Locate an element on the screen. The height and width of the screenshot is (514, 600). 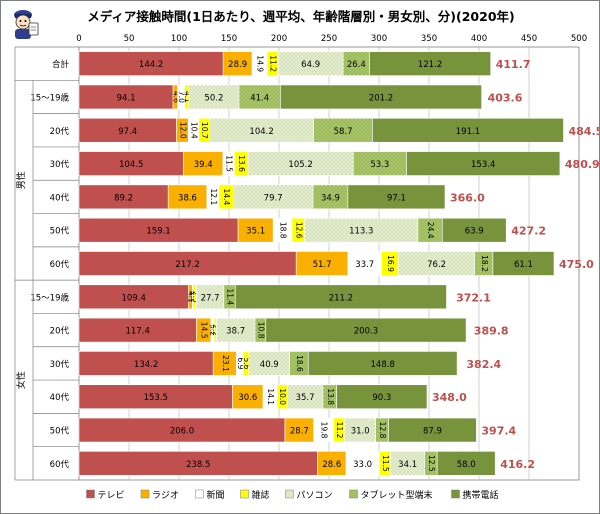
segment-value-label: 28.7 is located at coordinates (299, 432).